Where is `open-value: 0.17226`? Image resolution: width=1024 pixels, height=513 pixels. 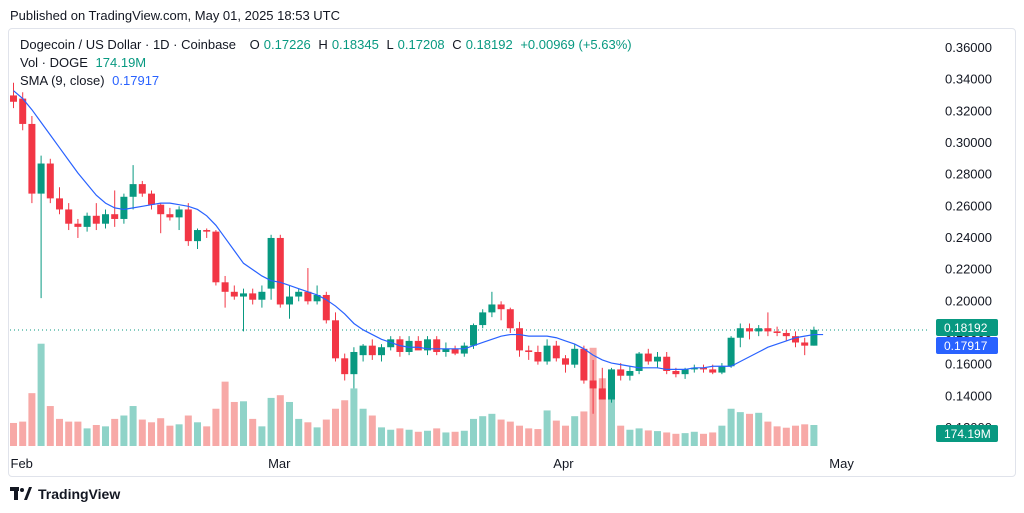
open-value: 0.17226 is located at coordinates (287, 44).